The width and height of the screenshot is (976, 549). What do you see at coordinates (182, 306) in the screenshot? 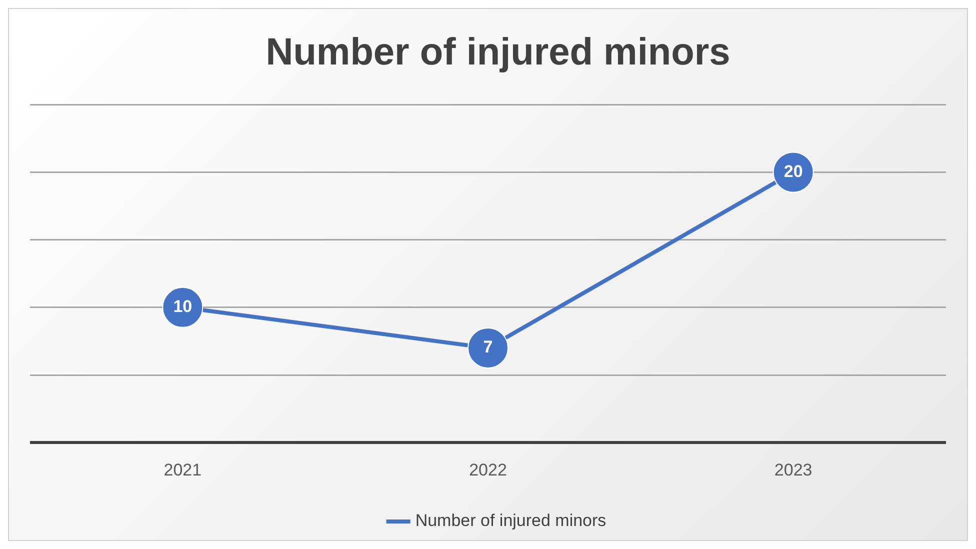
I see `data-label: 10` at bounding box center [182, 306].